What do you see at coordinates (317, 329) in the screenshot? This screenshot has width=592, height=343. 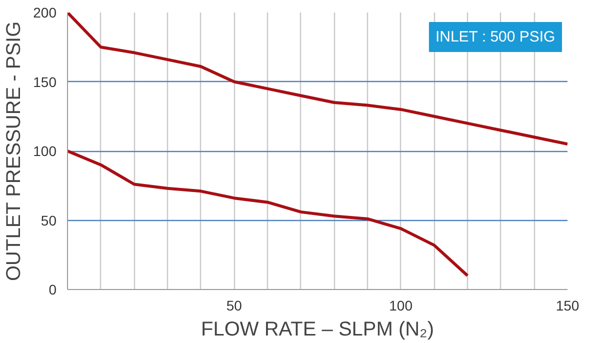 I see `x-axis-title: FLOW RATE – SLPM (N₂)` at bounding box center [317, 329].